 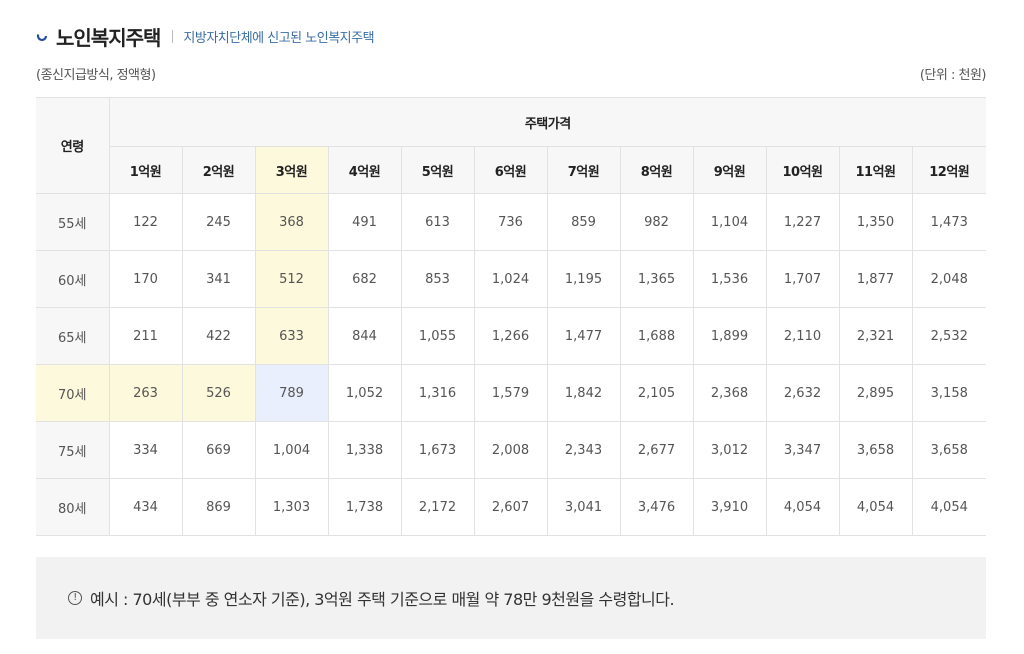 I want to click on value-cell: 869, so click(x=218, y=507).